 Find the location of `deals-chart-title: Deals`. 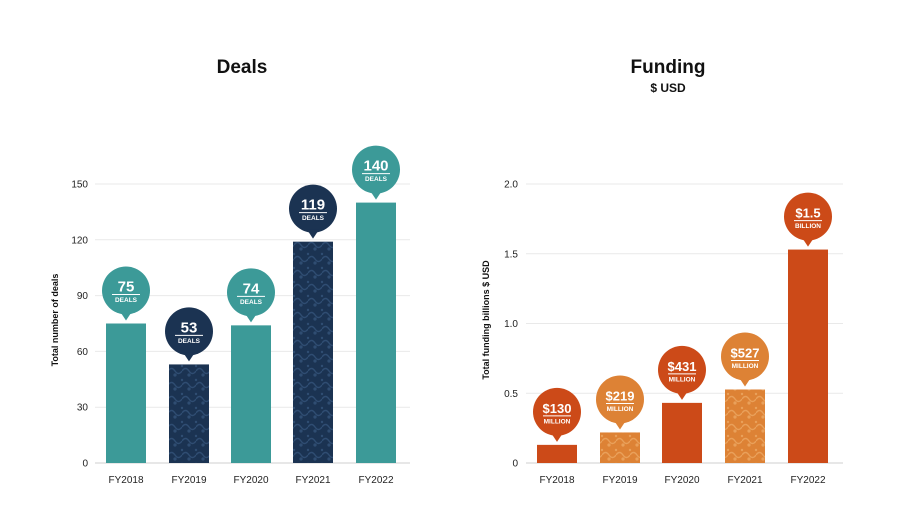

deals-chart-title: Deals is located at coordinates (242, 67).